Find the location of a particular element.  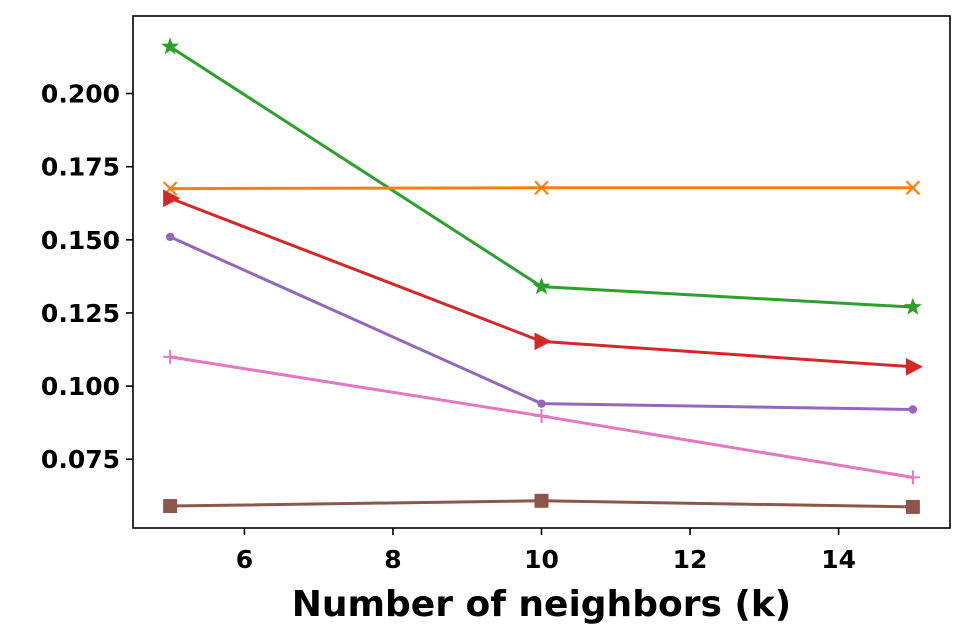

x-tick: 12 is located at coordinates (690, 551).